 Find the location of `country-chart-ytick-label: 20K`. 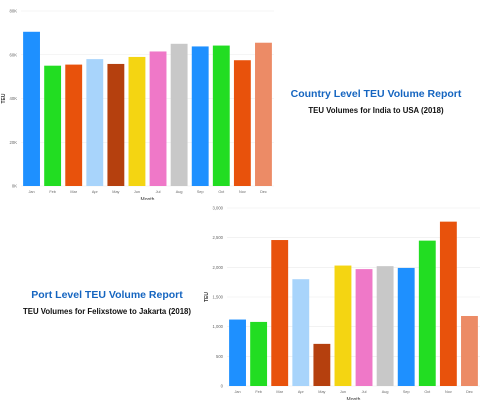

country-chart-ytick-label: 20K is located at coordinates (14, 142).